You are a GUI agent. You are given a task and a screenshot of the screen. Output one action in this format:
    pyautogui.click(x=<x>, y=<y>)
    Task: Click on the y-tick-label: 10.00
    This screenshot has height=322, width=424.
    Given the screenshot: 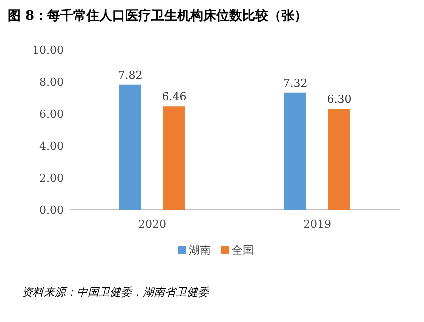 What is the action you would take?
    pyautogui.click(x=48, y=50)
    